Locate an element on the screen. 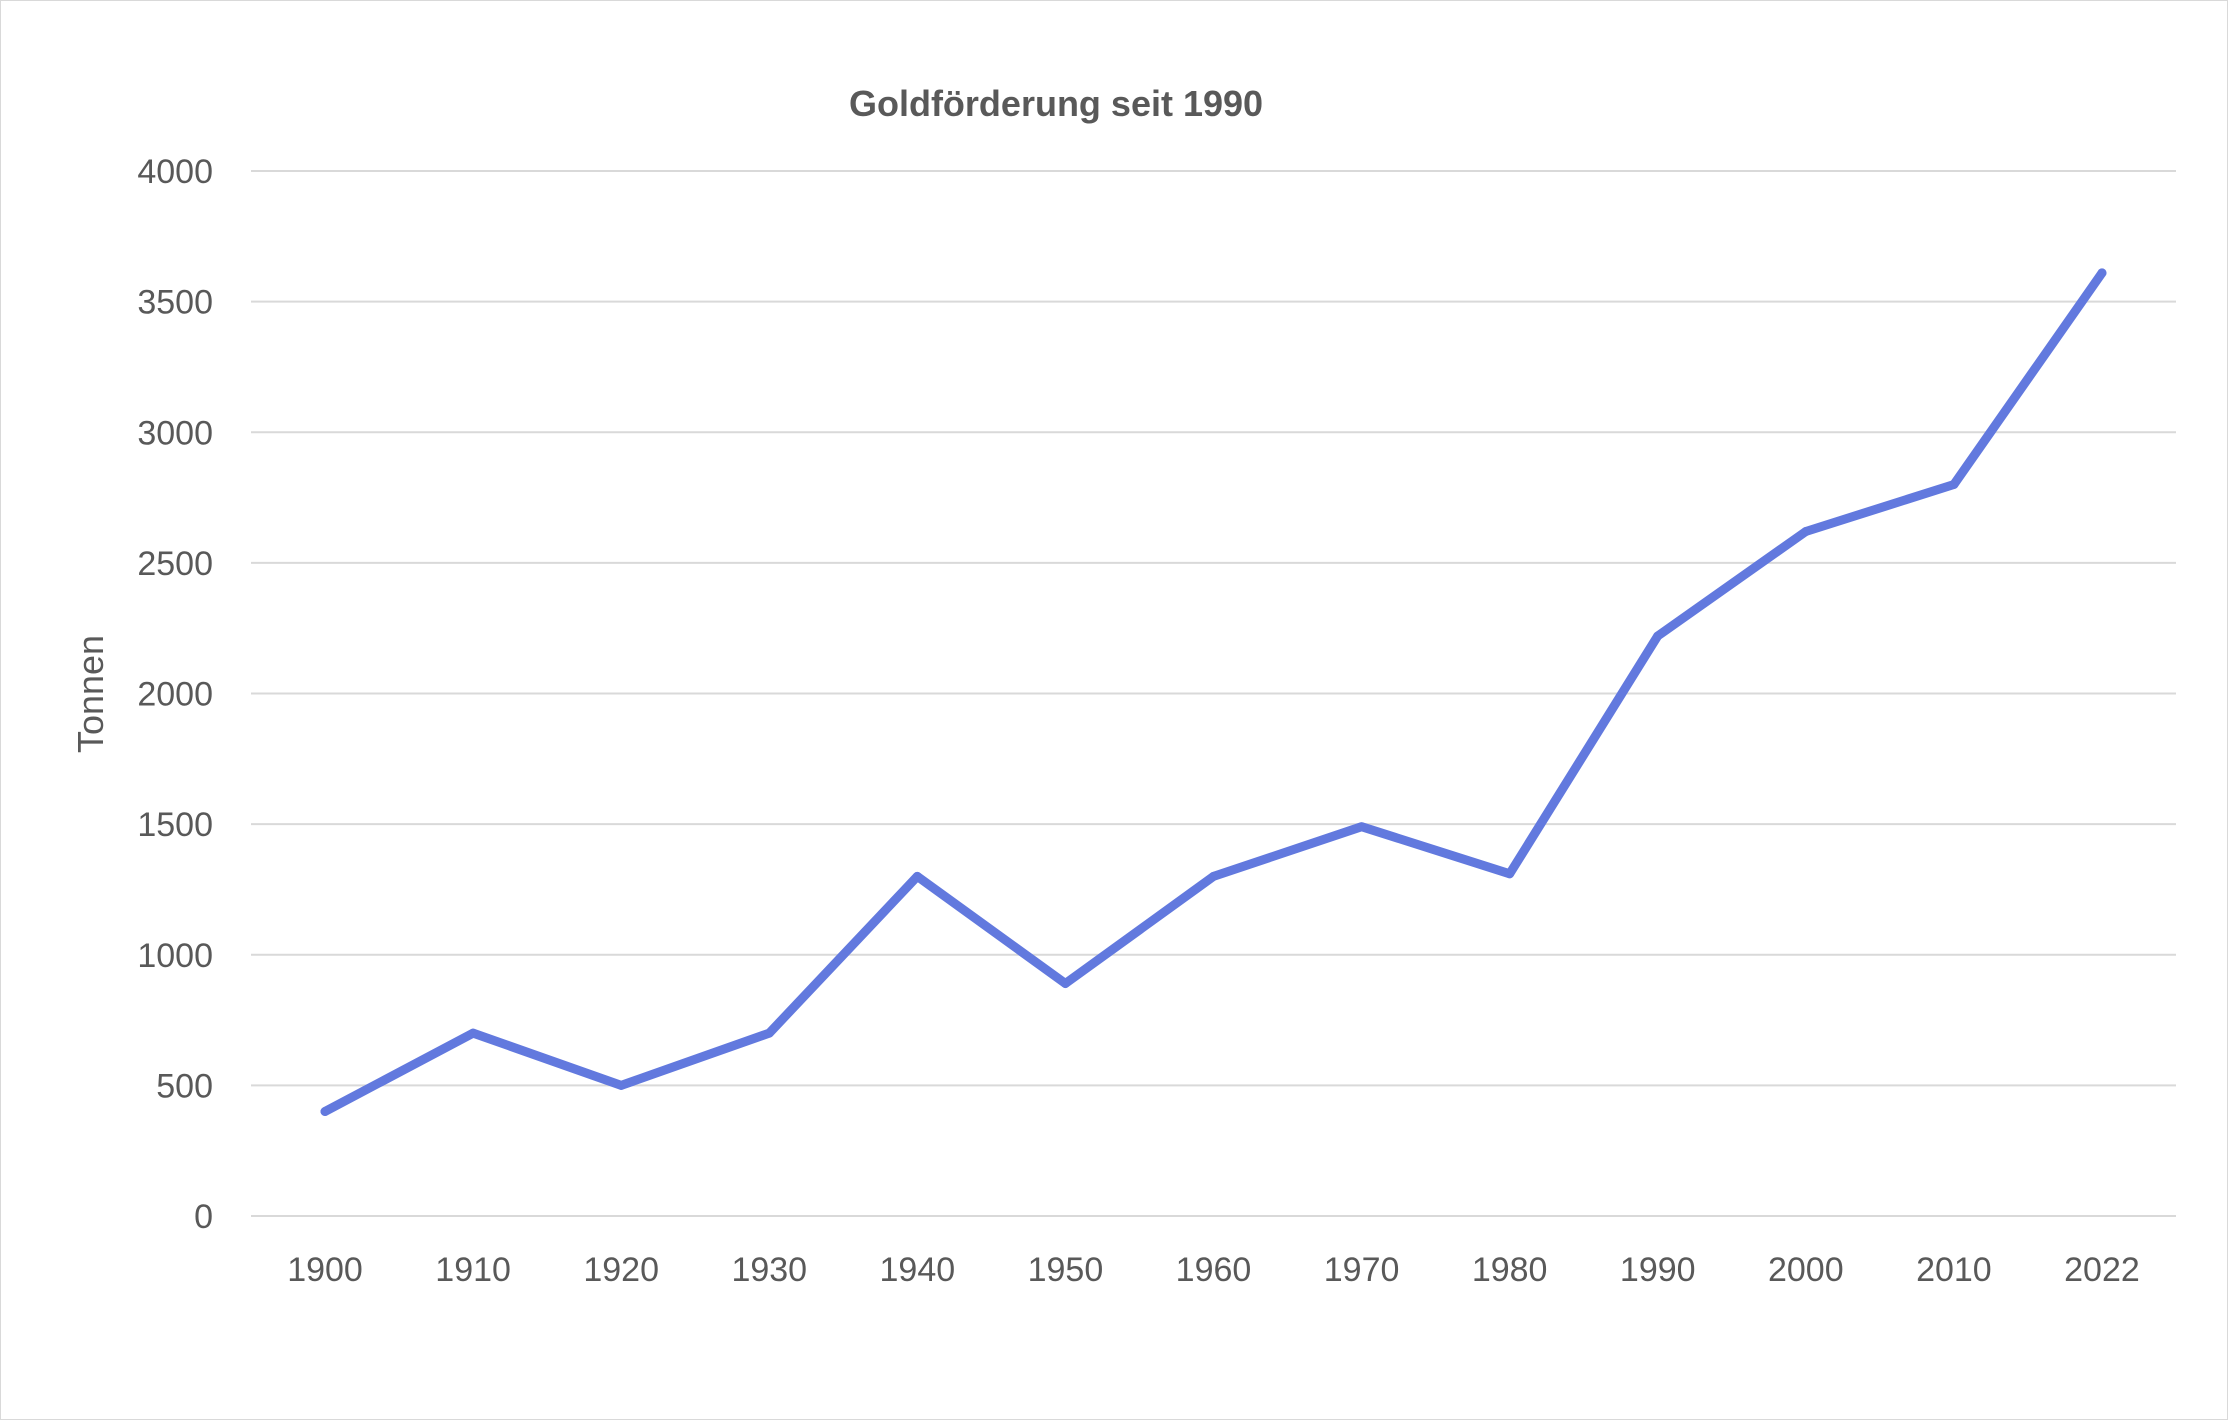 The image size is (2228, 1421). y-tick-label: 0 is located at coordinates (203, 1217).